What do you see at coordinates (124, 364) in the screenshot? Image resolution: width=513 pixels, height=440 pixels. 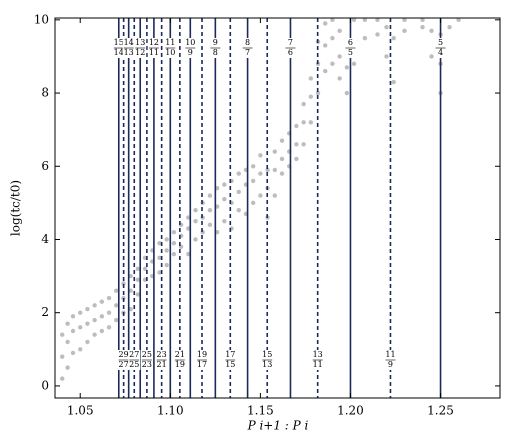 I see `fraction-denominator: 27` at bounding box center [124, 364].